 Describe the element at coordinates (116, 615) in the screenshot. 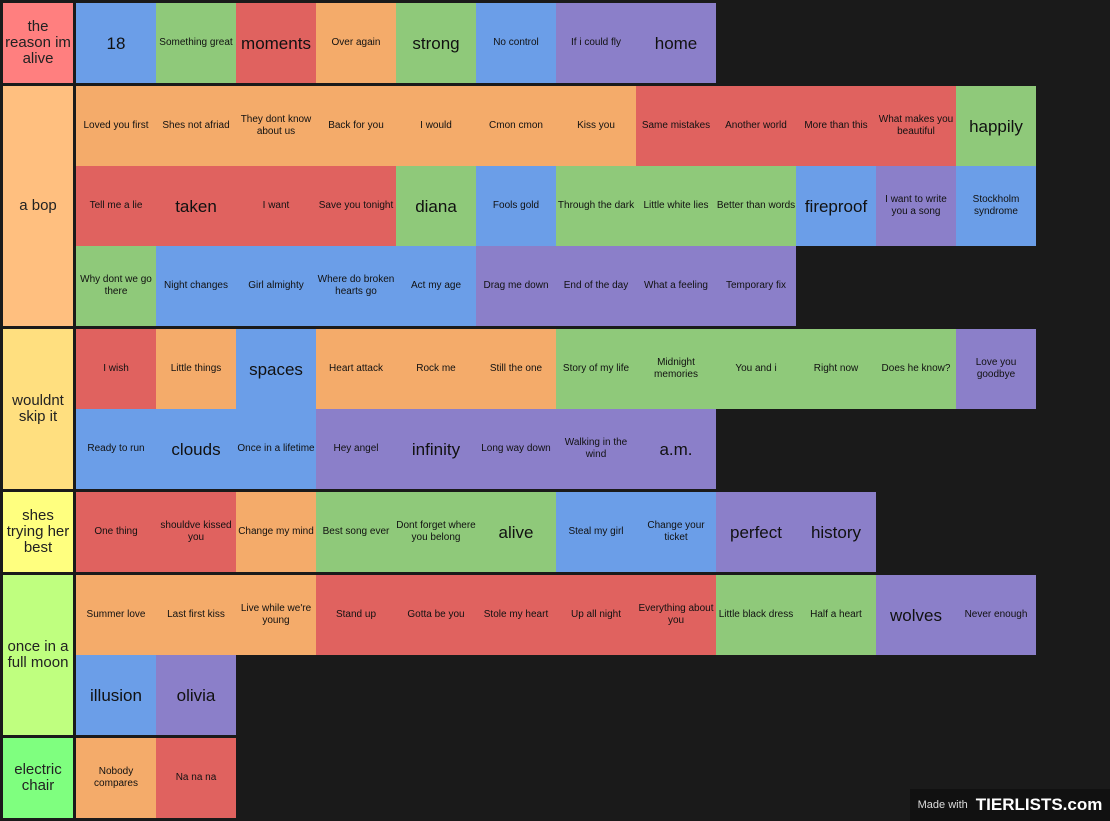

I see `song-tile: Summer love` at that location.